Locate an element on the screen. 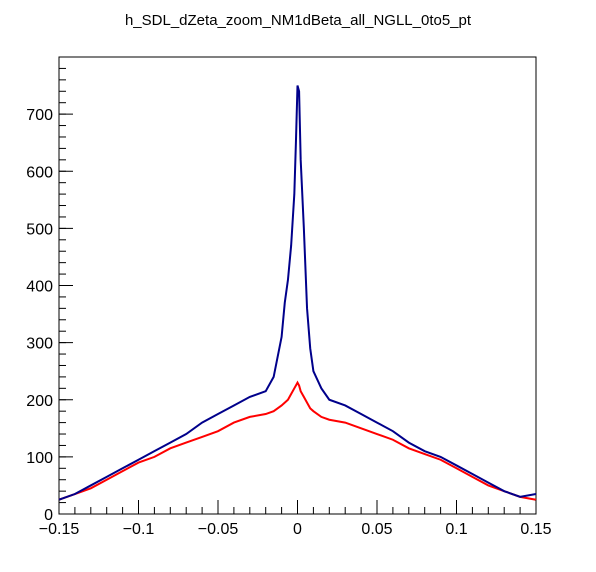 The width and height of the screenshot is (596, 572). x-axis: −0.15 −0.1 −0.05 0 0.05 0.1 0.15 is located at coordinates (295, 519).